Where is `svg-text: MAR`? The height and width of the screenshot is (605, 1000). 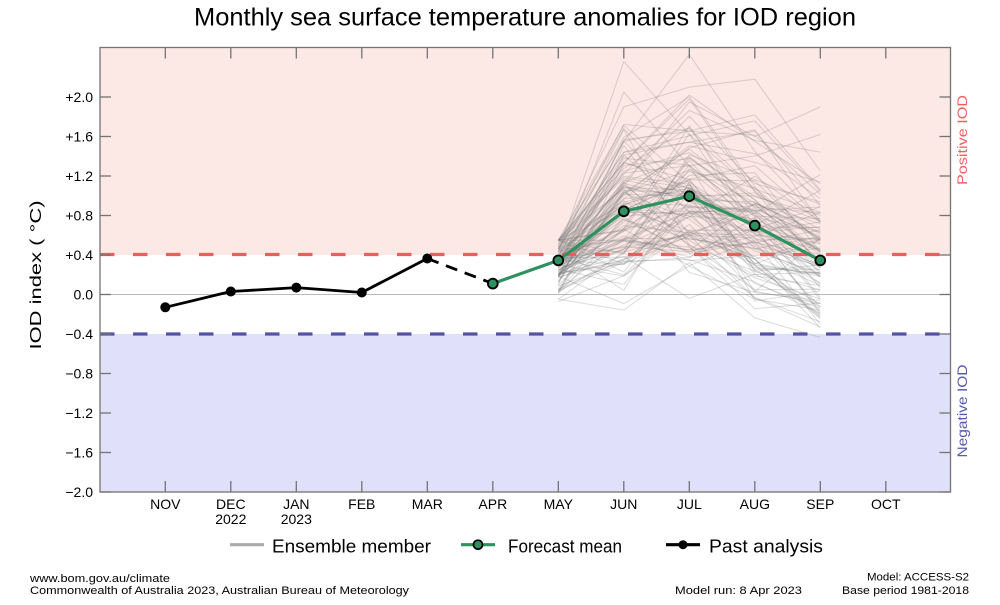
svg-text: MAR is located at coordinates (427, 504).